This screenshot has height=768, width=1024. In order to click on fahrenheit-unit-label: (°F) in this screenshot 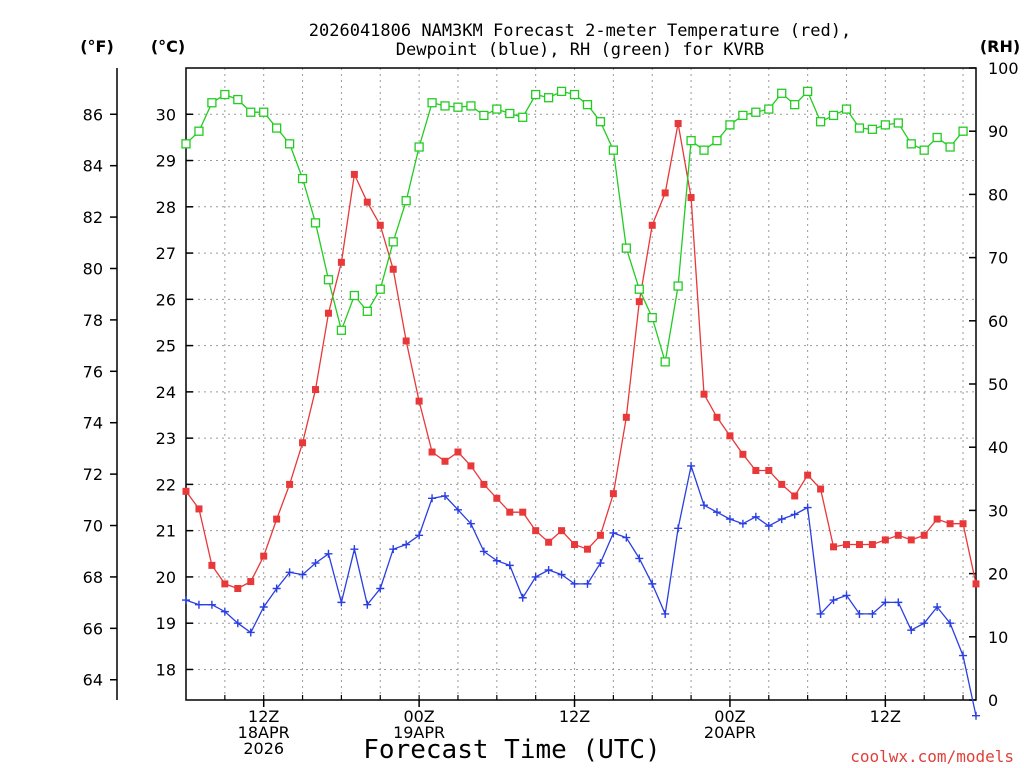, I will do `click(97, 46)`.